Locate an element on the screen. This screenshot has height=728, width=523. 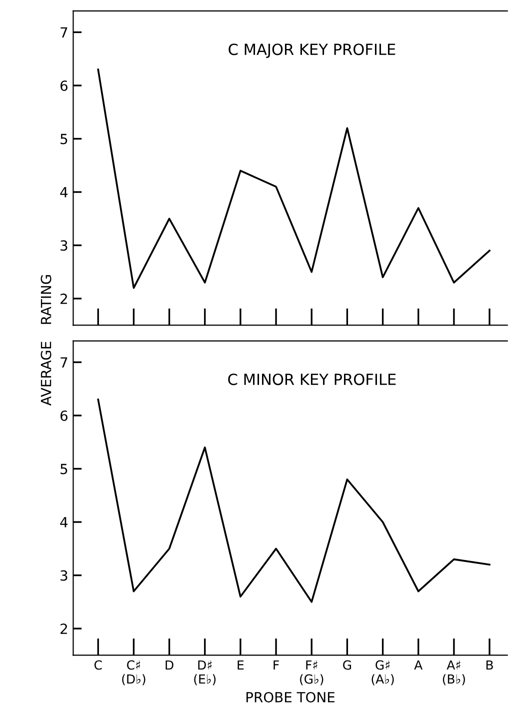
x-tick-label: E is located at coordinates (241, 665).